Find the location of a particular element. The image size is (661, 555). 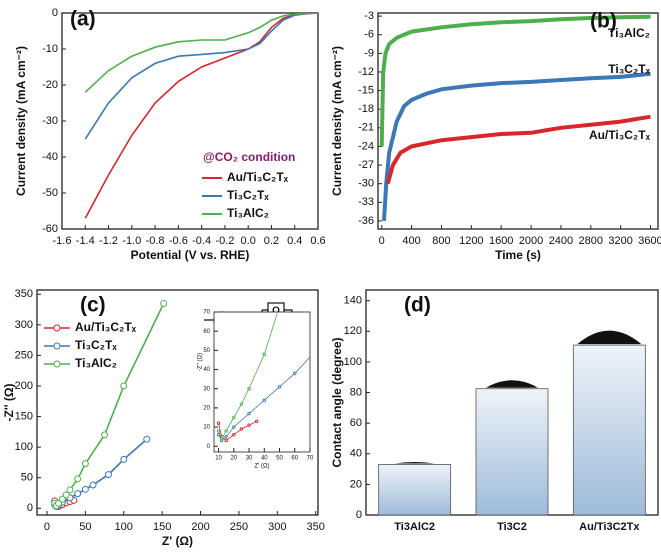

y-tick-label: 250 is located at coordinates (24, 355).